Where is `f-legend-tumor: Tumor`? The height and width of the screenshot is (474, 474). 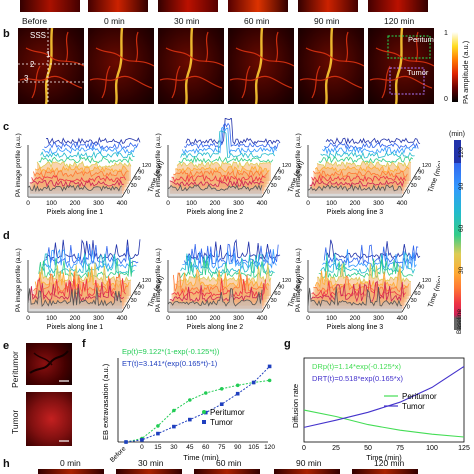 f-legend-tumor: Tumor is located at coordinates (221, 422).